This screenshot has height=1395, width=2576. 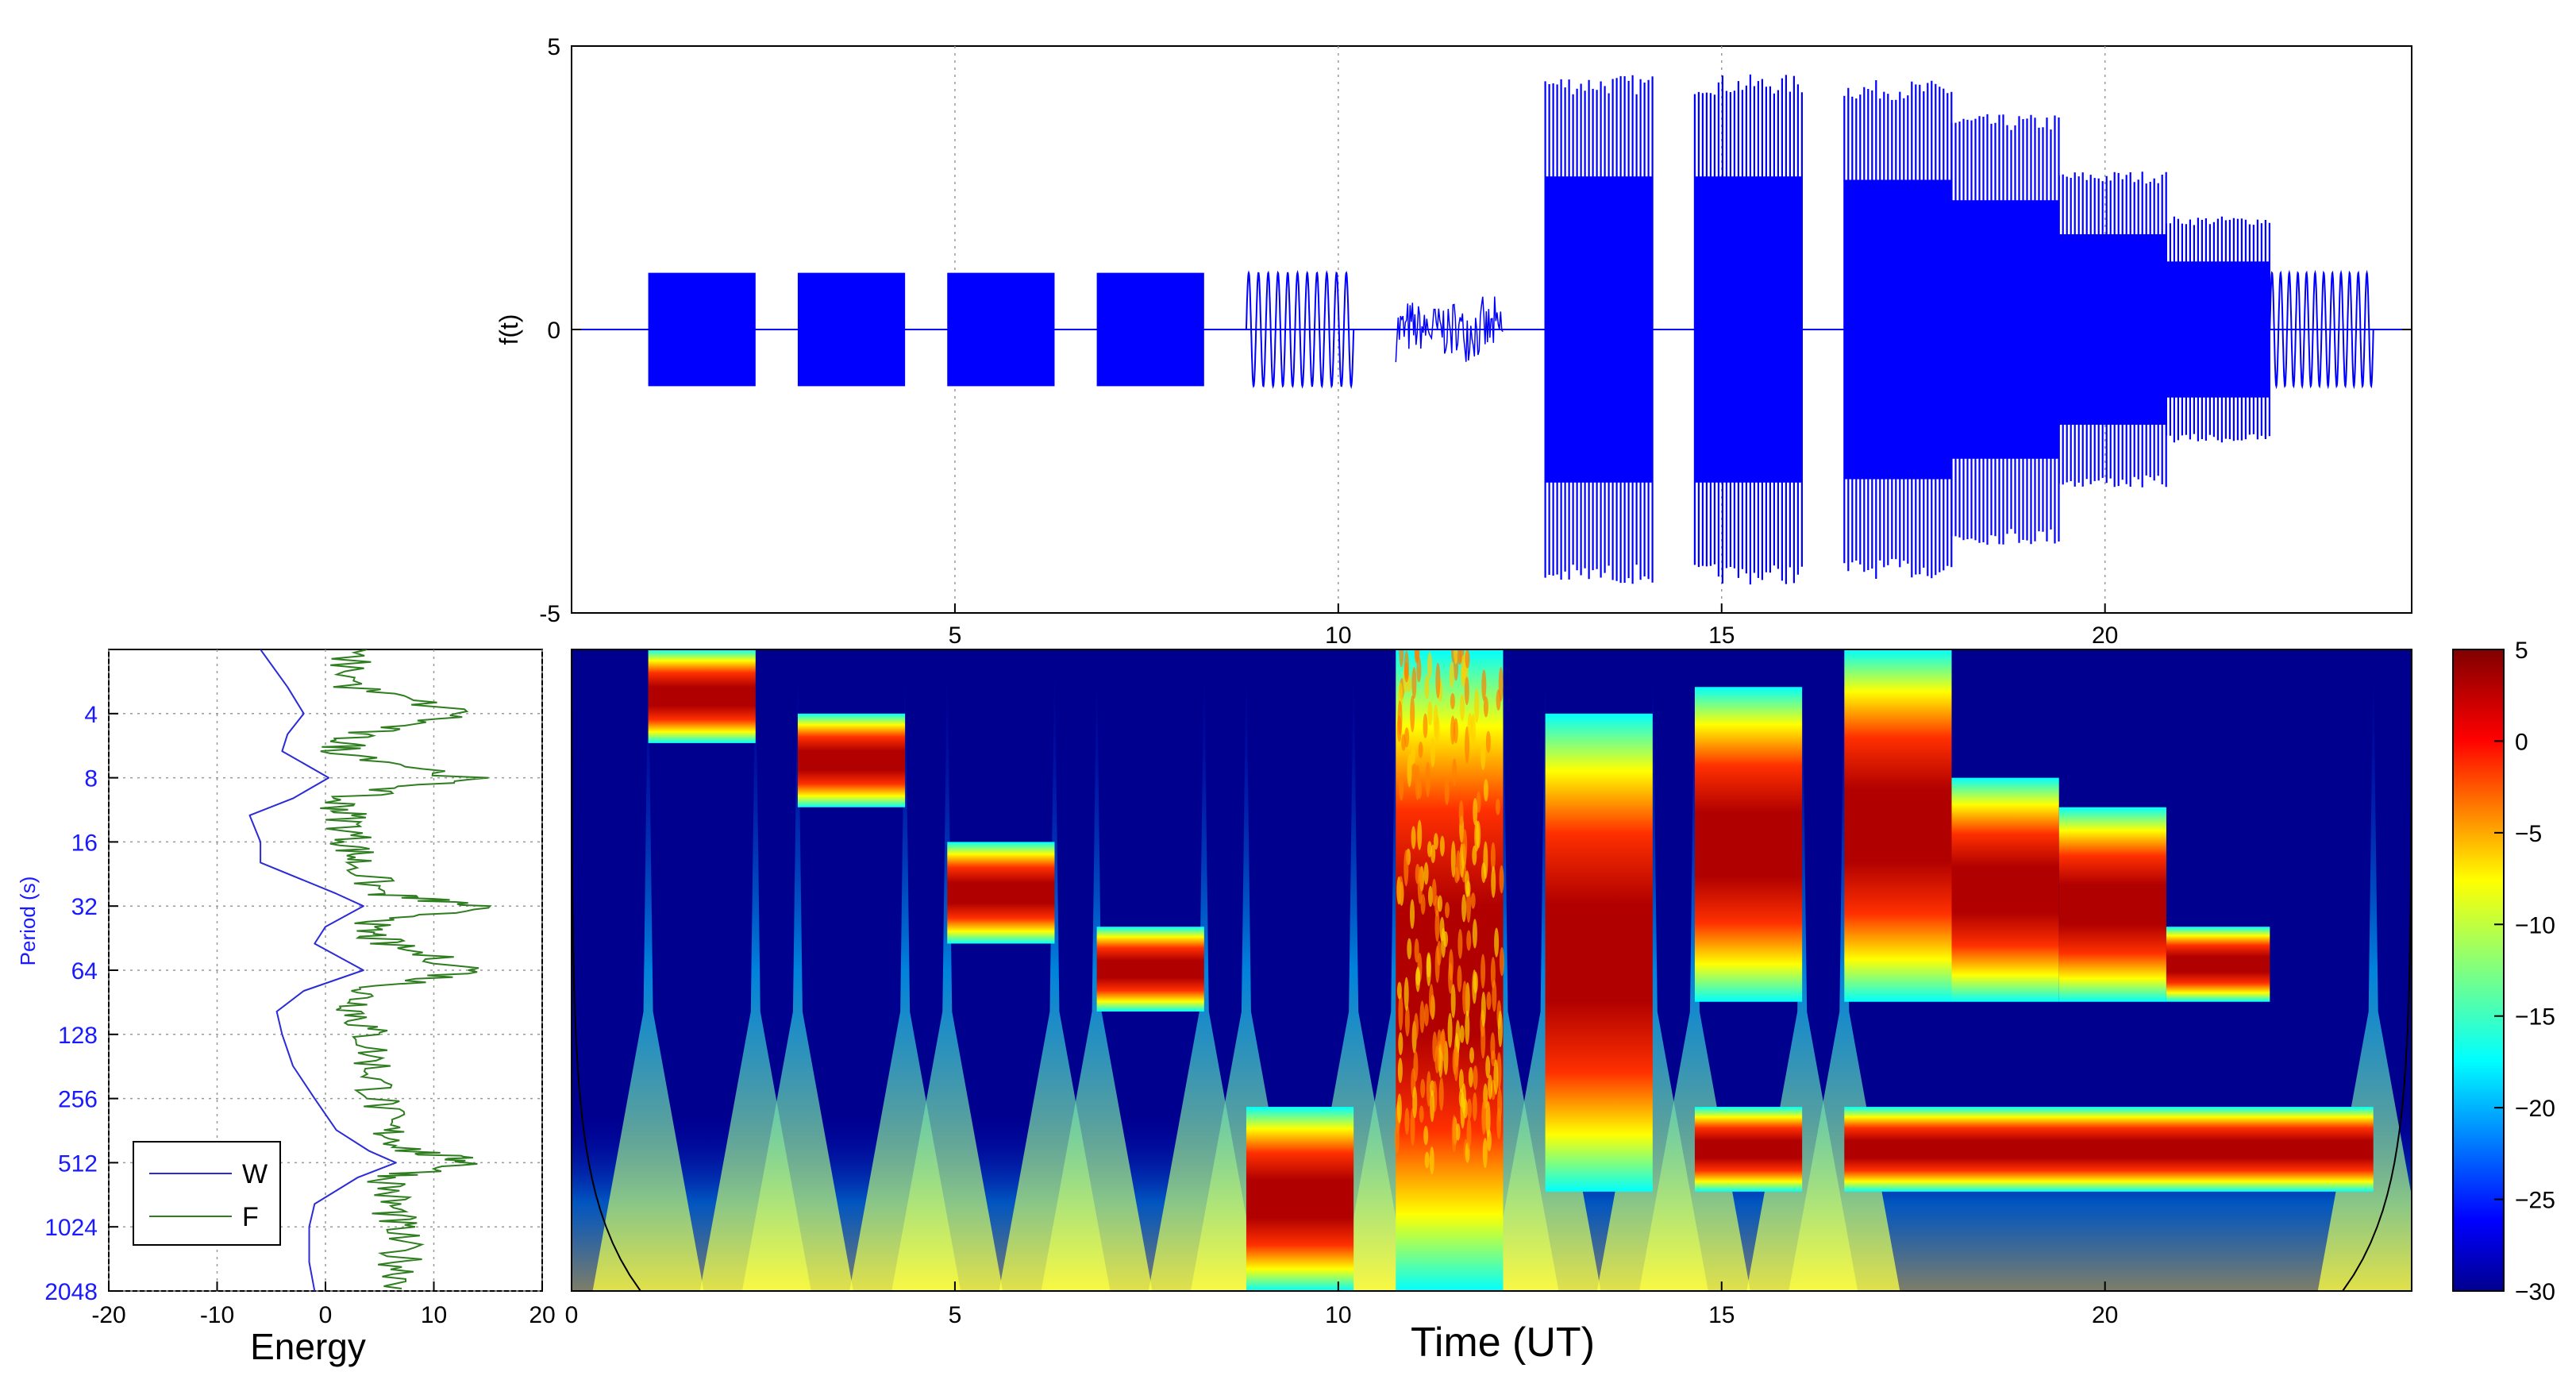 What do you see at coordinates (250, 1217) in the screenshot?
I see `legend-label-f: F` at bounding box center [250, 1217].